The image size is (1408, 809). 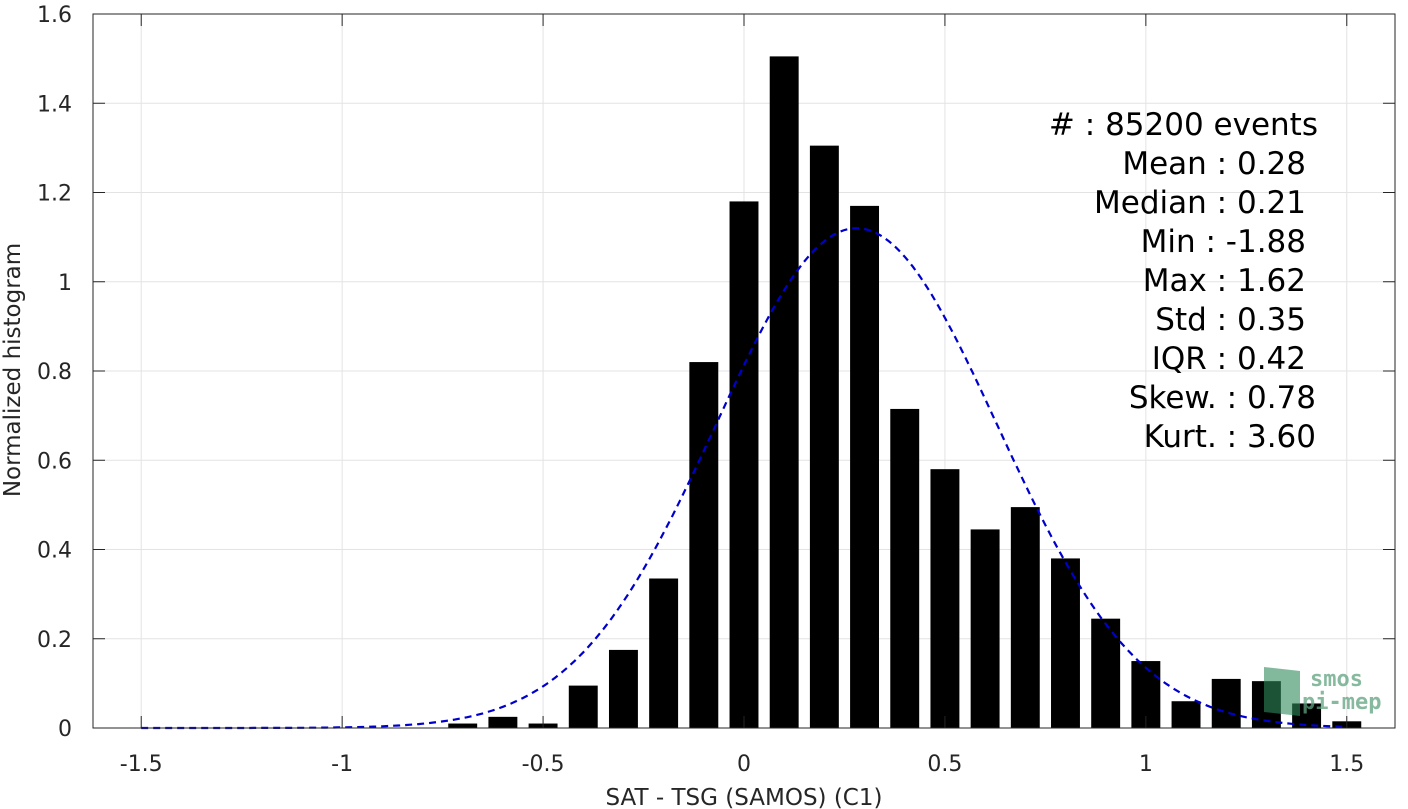 What do you see at coordinates (1266, 242) in the screenshot?
I see `stats-value: -1.88` at bounding box center [1266, 242].